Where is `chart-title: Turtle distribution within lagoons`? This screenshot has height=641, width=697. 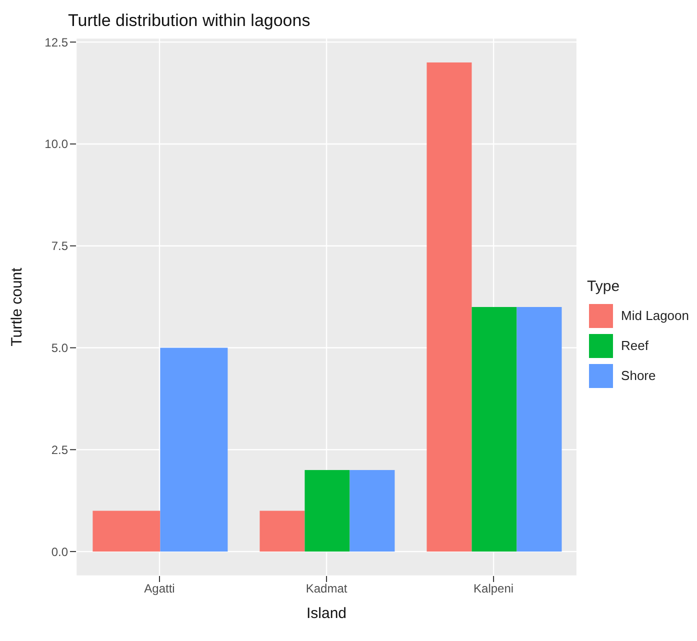 chart-title: Turtle distribution within lagoons is located at coordinates (189, 21).